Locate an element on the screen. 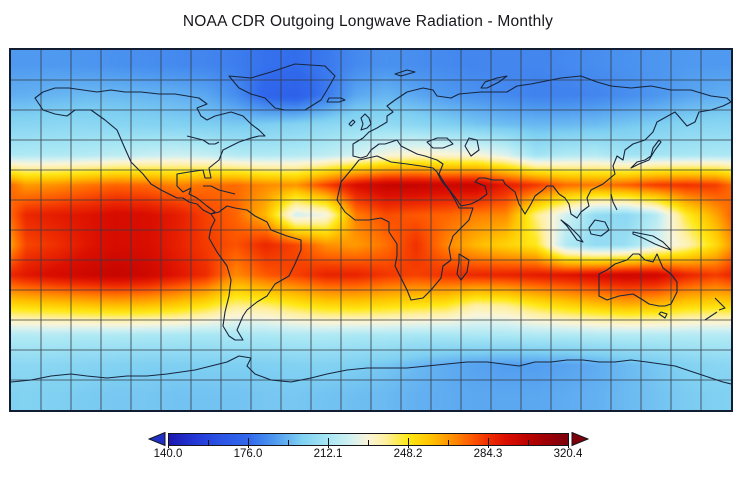 The height and width of the screenshot is (496, 736). coastline-australia is located at coordinates (638, 280).